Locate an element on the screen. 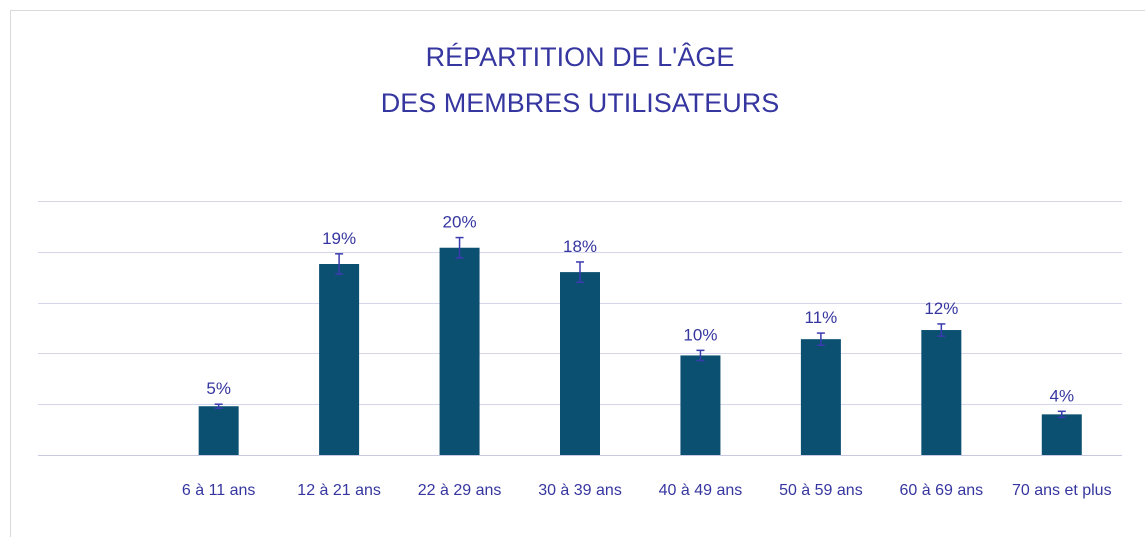 This screenshot has height=537, width=1145. x-tick-label: 70 ans et plus is located at coordinates (1061, 490).